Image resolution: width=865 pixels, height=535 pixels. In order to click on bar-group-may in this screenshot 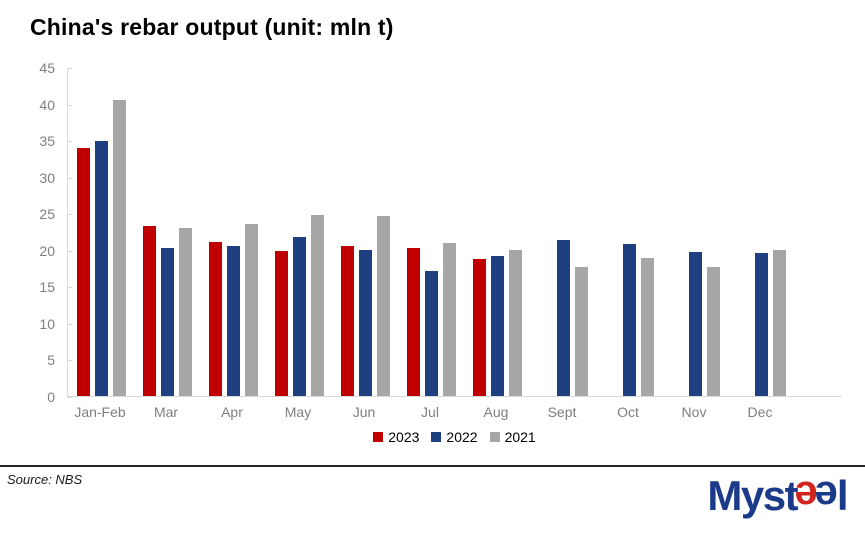, I will do `click(299, 232)`.